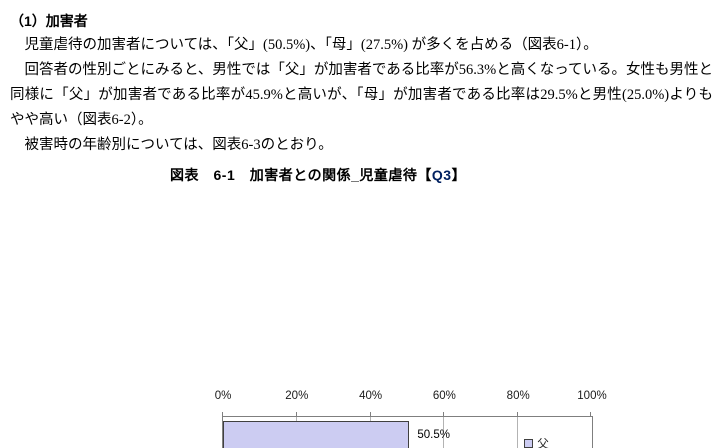  What do you see at coordinates (223, 396) in the screenshot?
I see `x-tick-label: 0%` at bounding box center [223, 396].